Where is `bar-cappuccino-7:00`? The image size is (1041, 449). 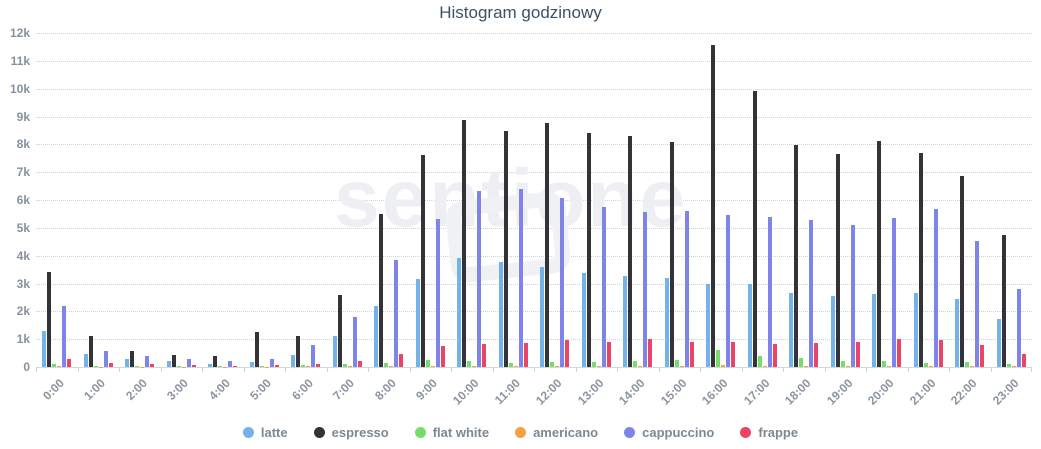 bar-cappuccino-7:00 is located at coordinates (354, 341).